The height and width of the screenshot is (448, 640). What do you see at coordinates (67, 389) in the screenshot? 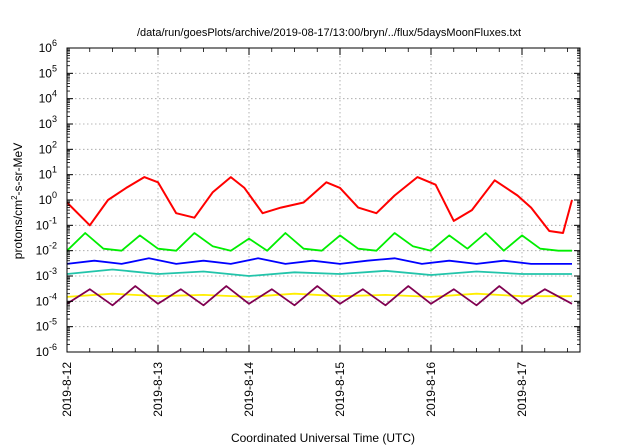
I see `x-tick-label: 2019-8-12` at bounding box center [67, 389].